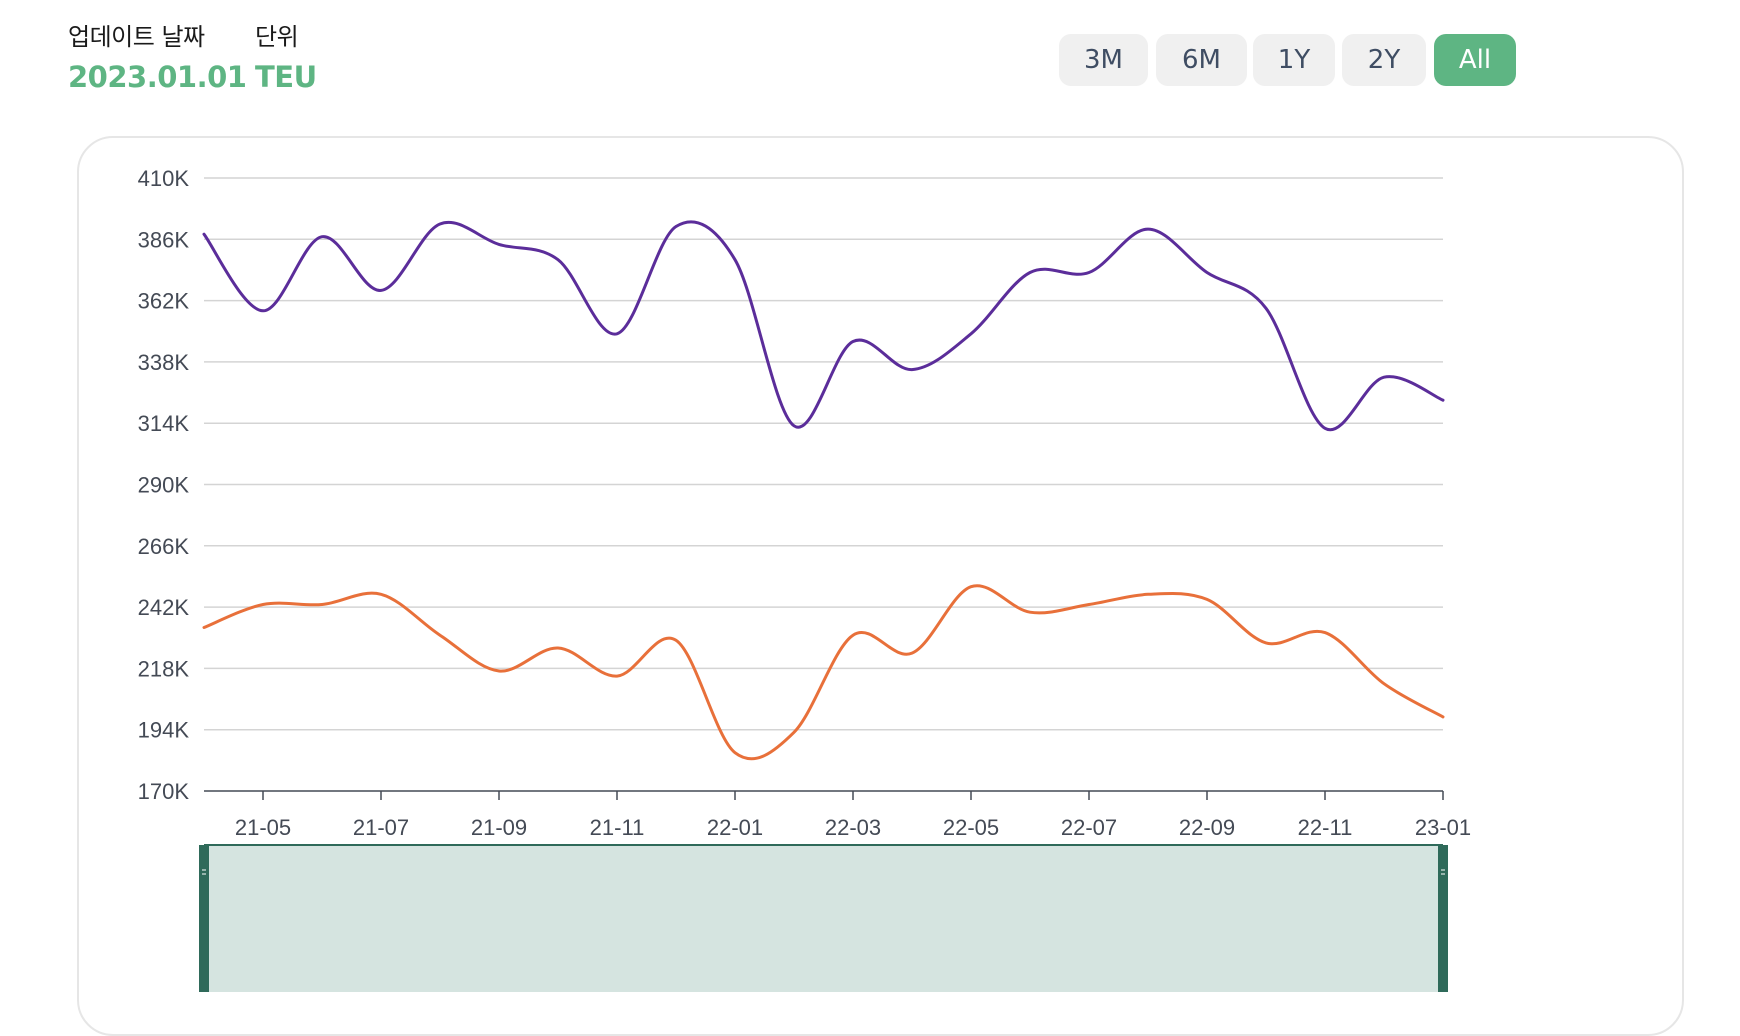 Image resolution: width=1740 pixels, height=1036 pixels. Describe the element at coordinates (164, 668) in the screenshot. I see `y-tick-label: 218K` at that location.